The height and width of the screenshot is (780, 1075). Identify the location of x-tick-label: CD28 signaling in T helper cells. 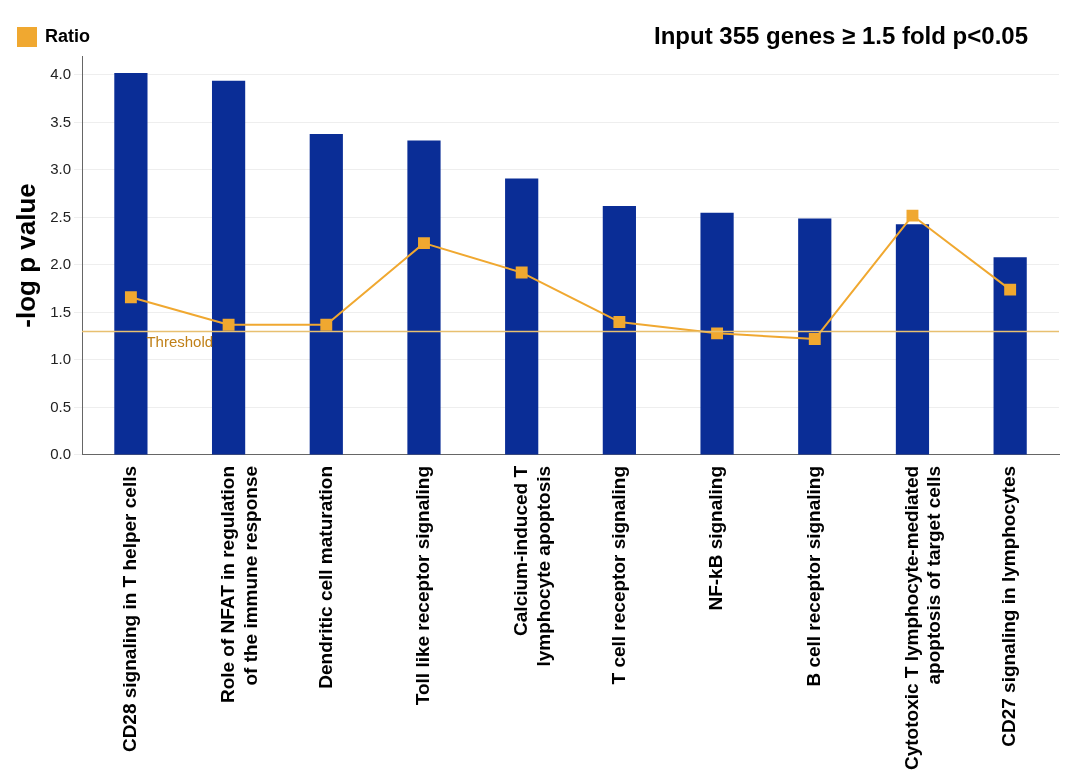
(130, 609).